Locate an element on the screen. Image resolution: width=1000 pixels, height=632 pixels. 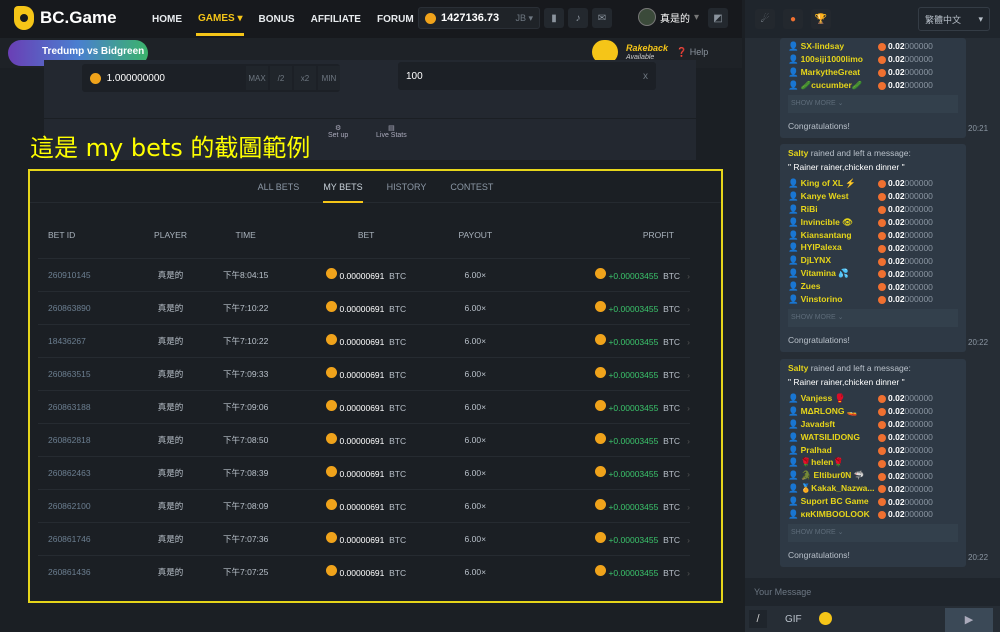
bet-id: 260862818 is located at coordinates (88, 439).